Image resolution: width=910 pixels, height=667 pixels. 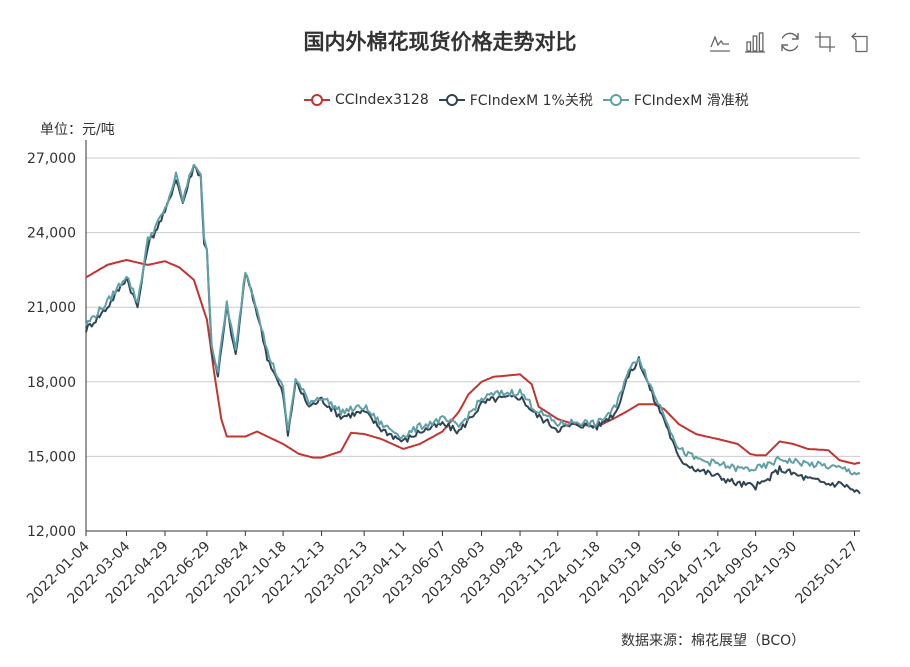 What do you see at coordinates (51, 234) in the screenshot?
I see `y-tick-label: 24,000` at bounding box center [51, 234].